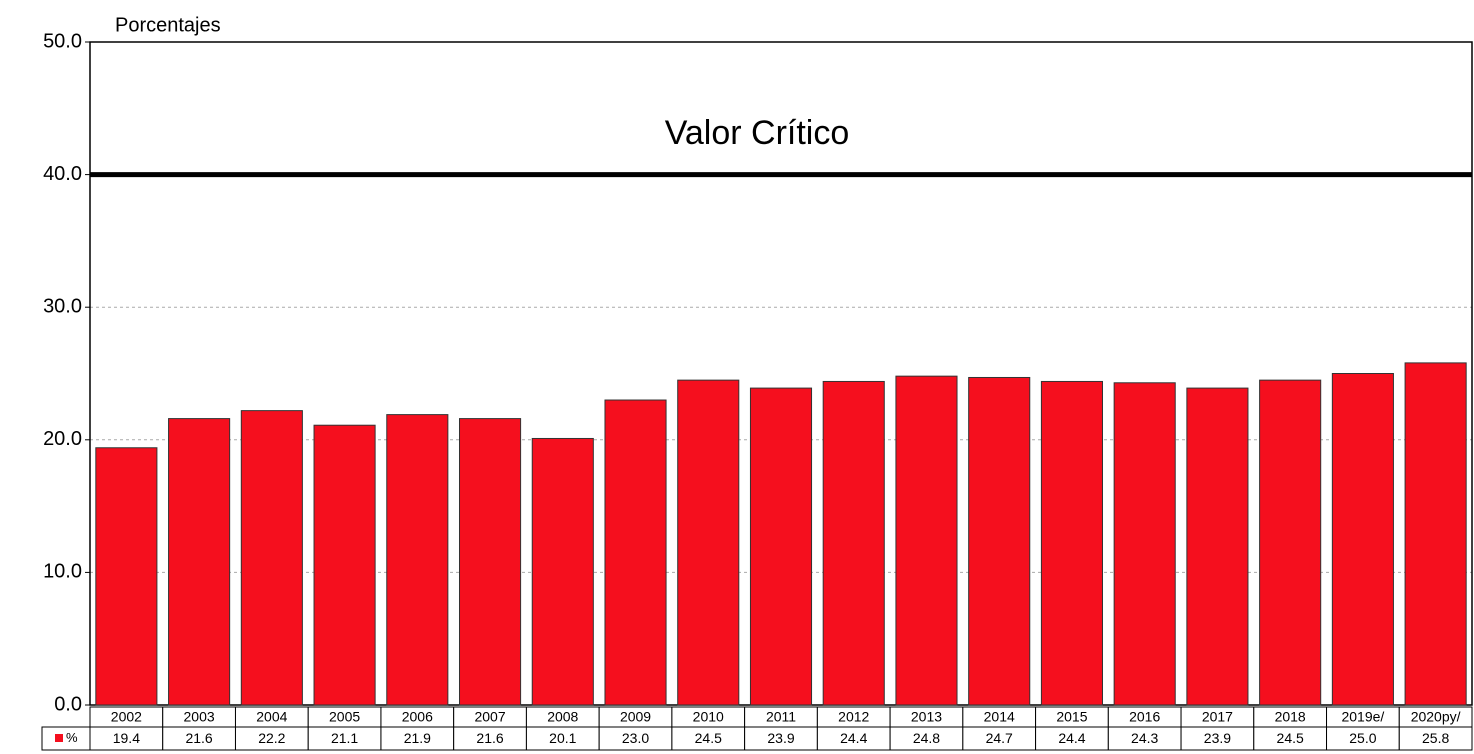  I want to click on x-tick-label: 2005, so click(344, 717).